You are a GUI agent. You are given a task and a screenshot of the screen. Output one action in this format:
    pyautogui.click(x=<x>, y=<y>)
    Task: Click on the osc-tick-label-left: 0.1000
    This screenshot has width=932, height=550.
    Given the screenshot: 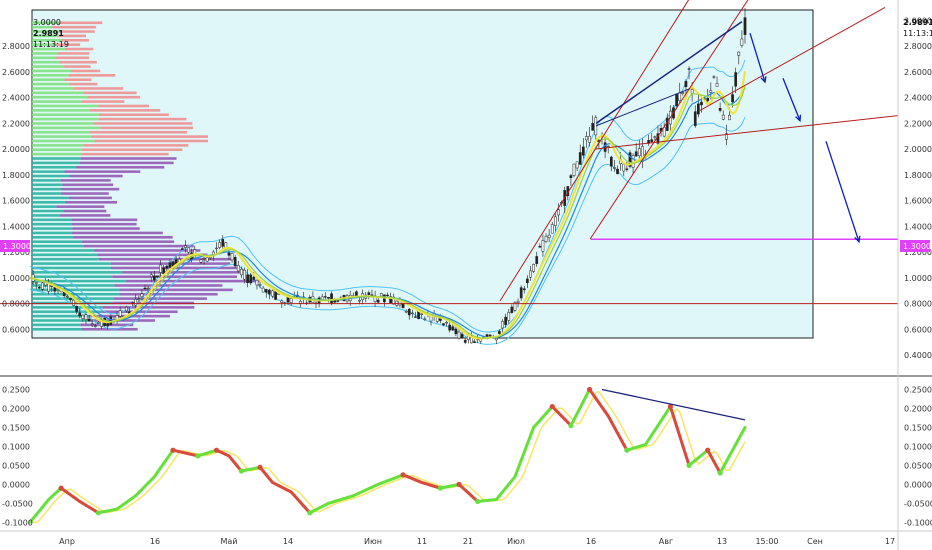 What is the action you would take?
    pyautogui.click(x=16, y=446)
    